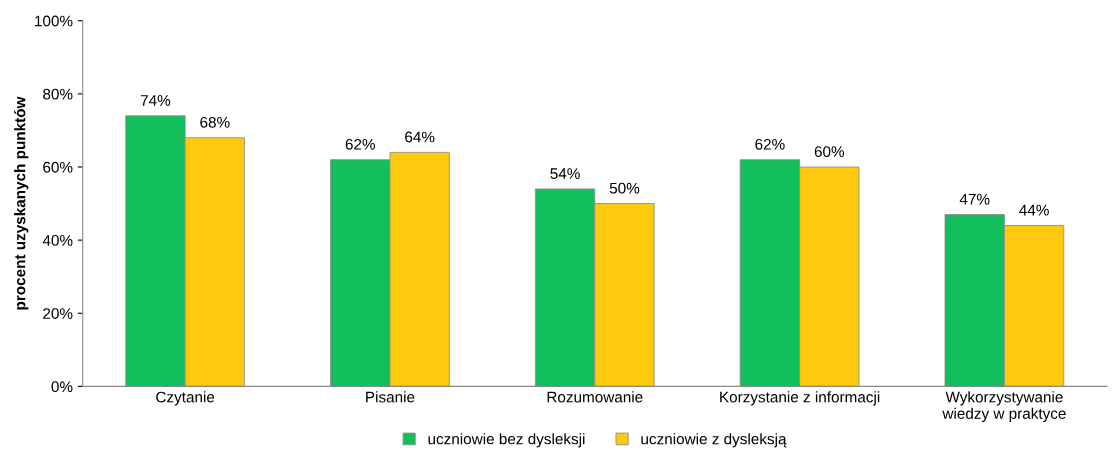 Image resolution: width=1118 pixels, height=460 pixels. I want to click on y-tick-label: 60%, so click(58, 167).